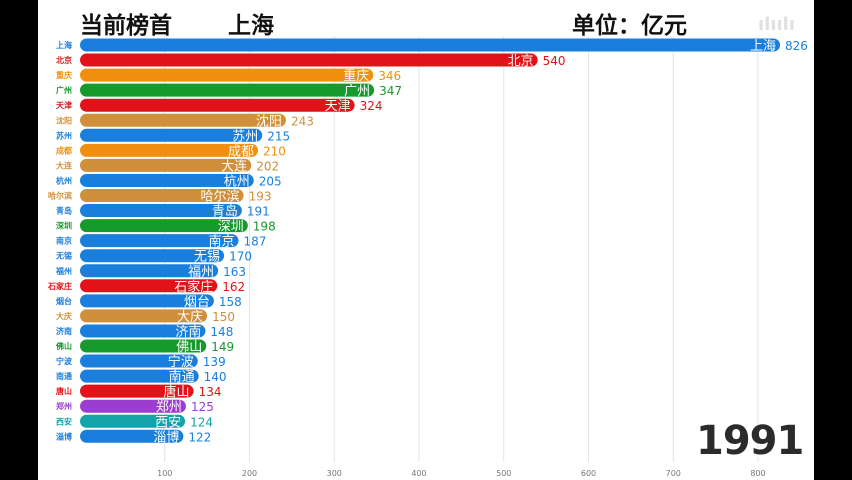 The image size is (852, 480). Describe the element at coordinates (357, 91) in the screenshot. I see `bar-city-label: 广州` at that location.